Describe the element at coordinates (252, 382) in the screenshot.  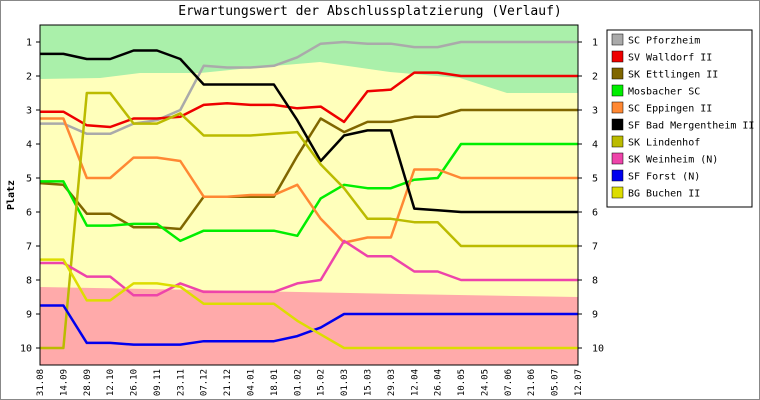
I see `x-tick-label: 04.01` at that location.